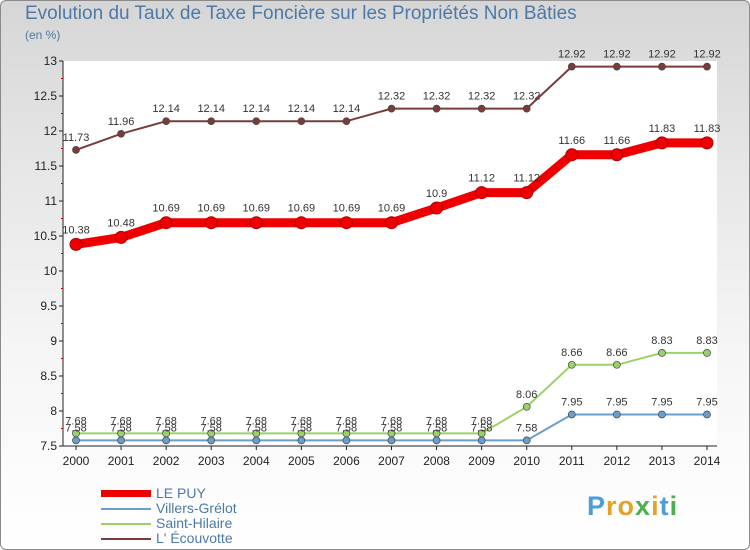 The height and width of the screenshot is (550, 750). I want to click on logo-letter: i, so click(674, 506).